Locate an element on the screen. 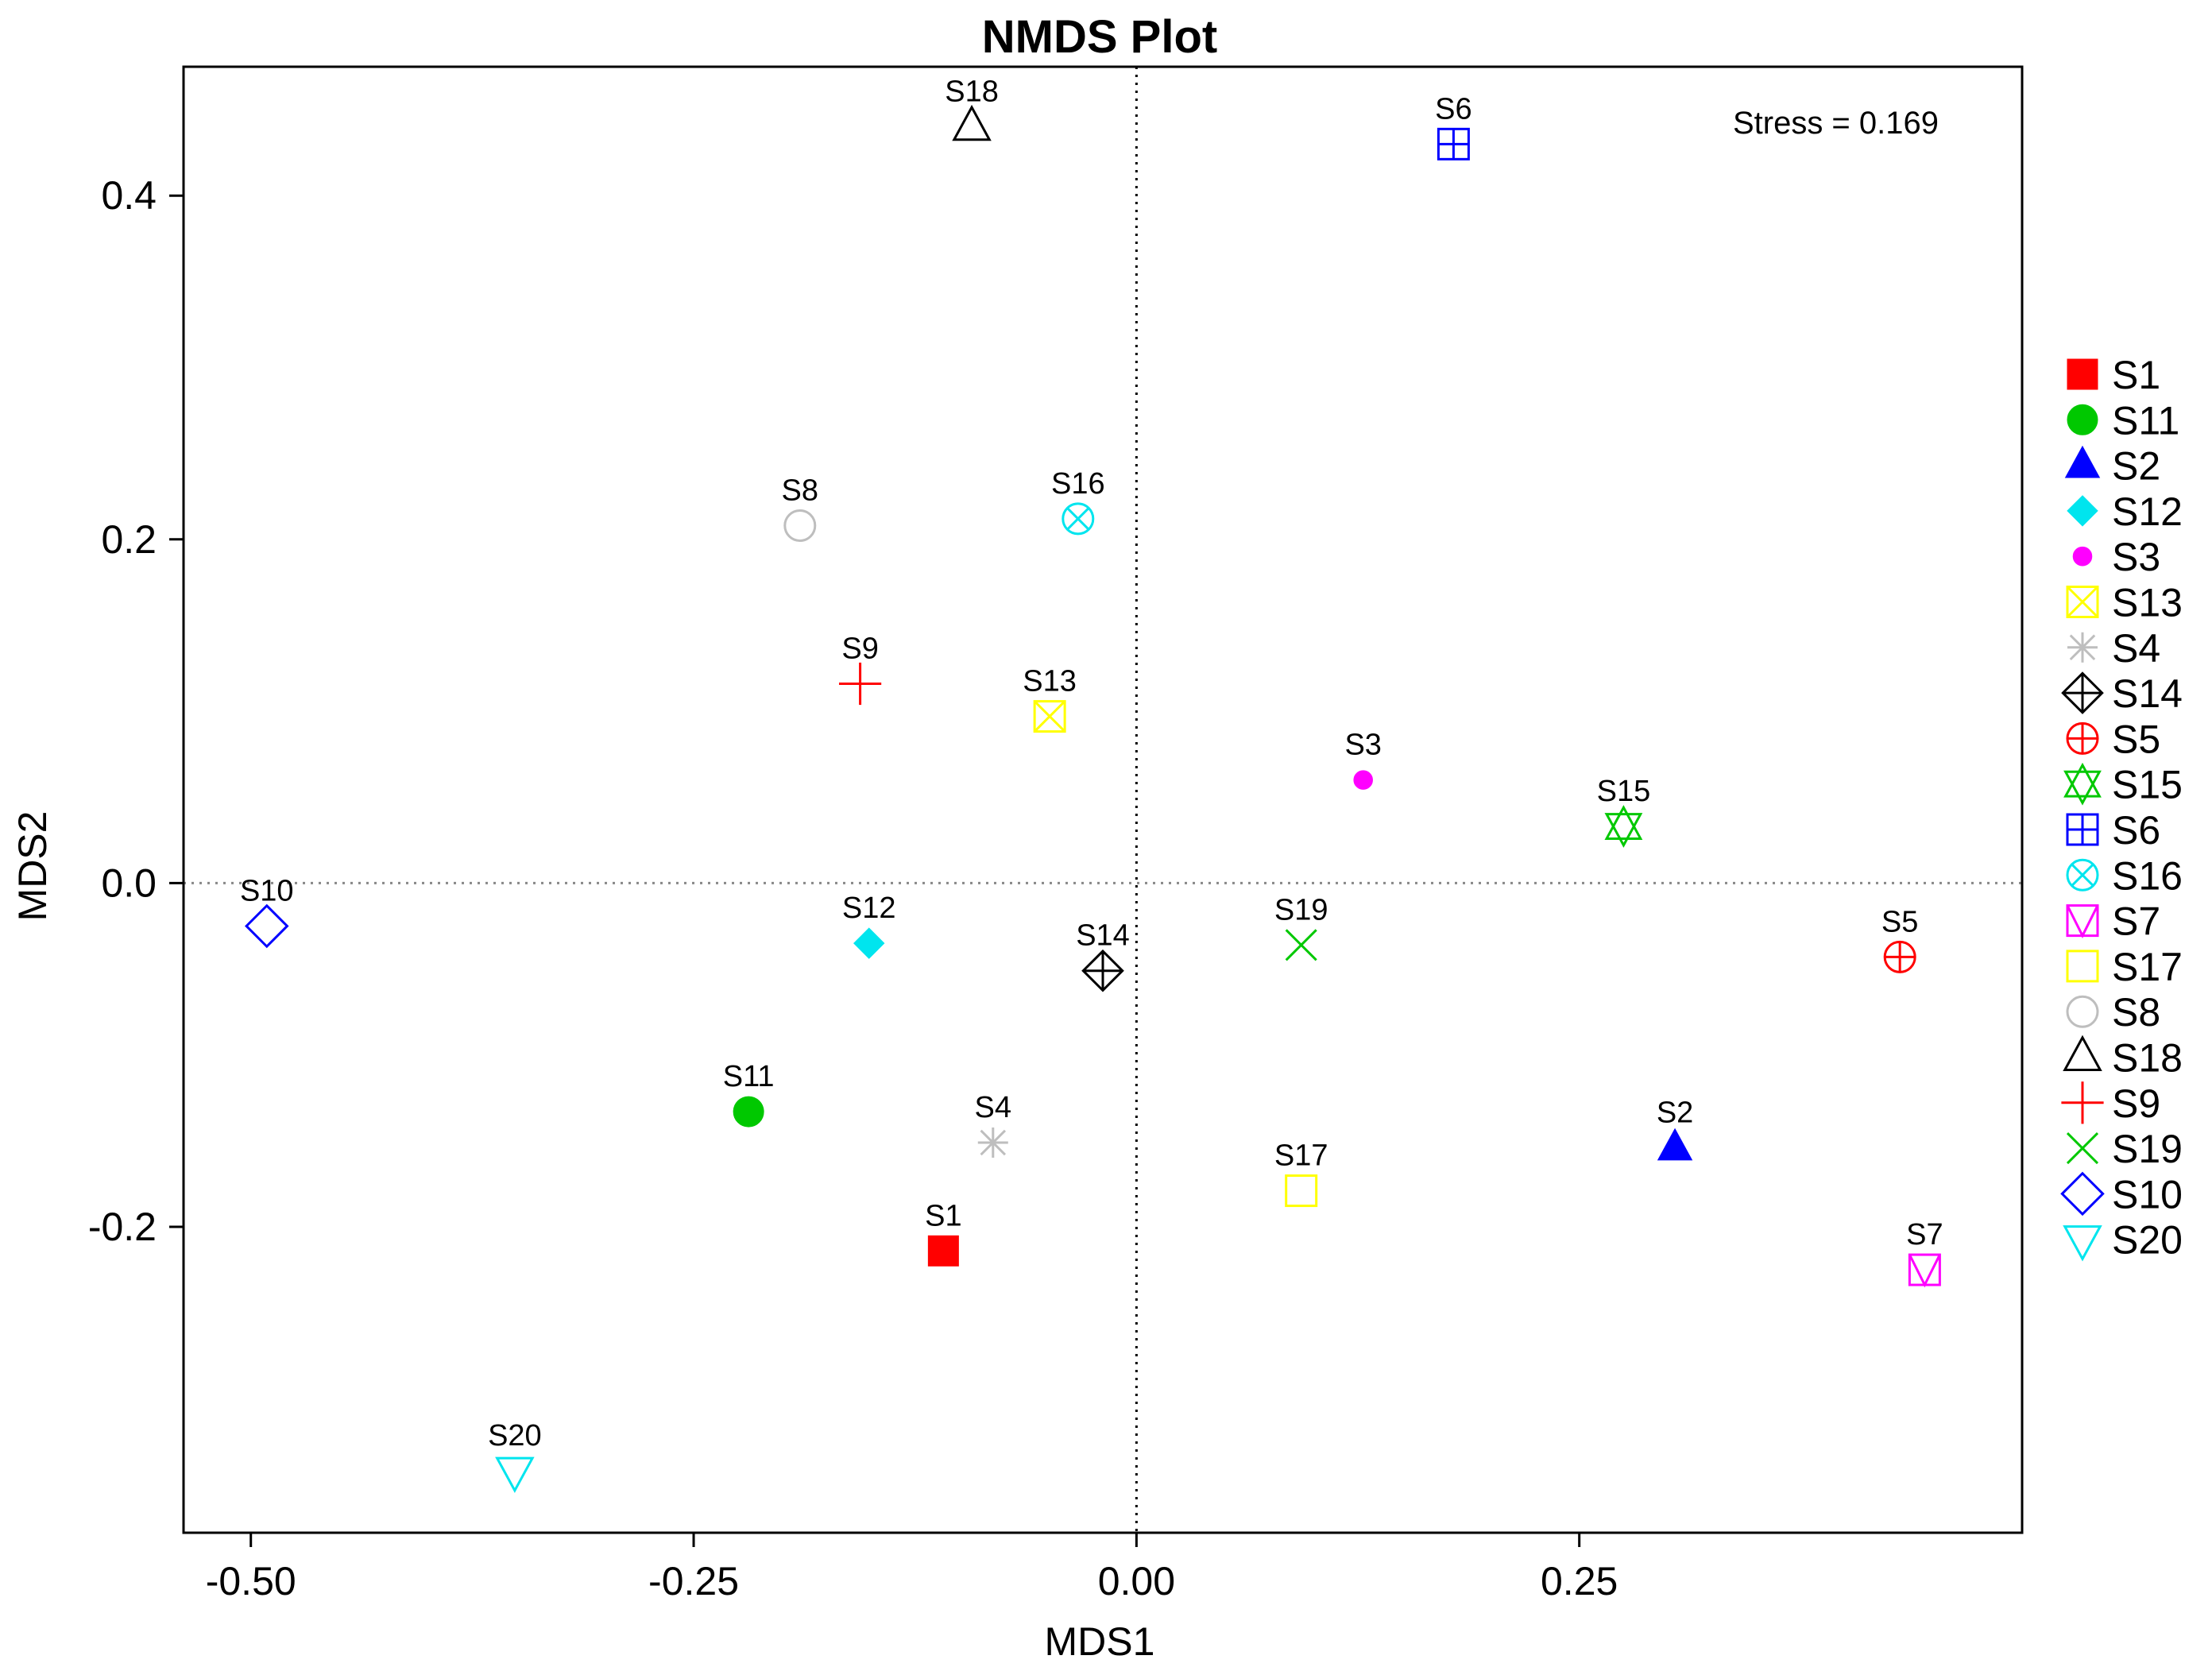 The height and width of the screenshot is (1671, 2212). legend-item-S4: S4 is located at coordinates (2113, 648).